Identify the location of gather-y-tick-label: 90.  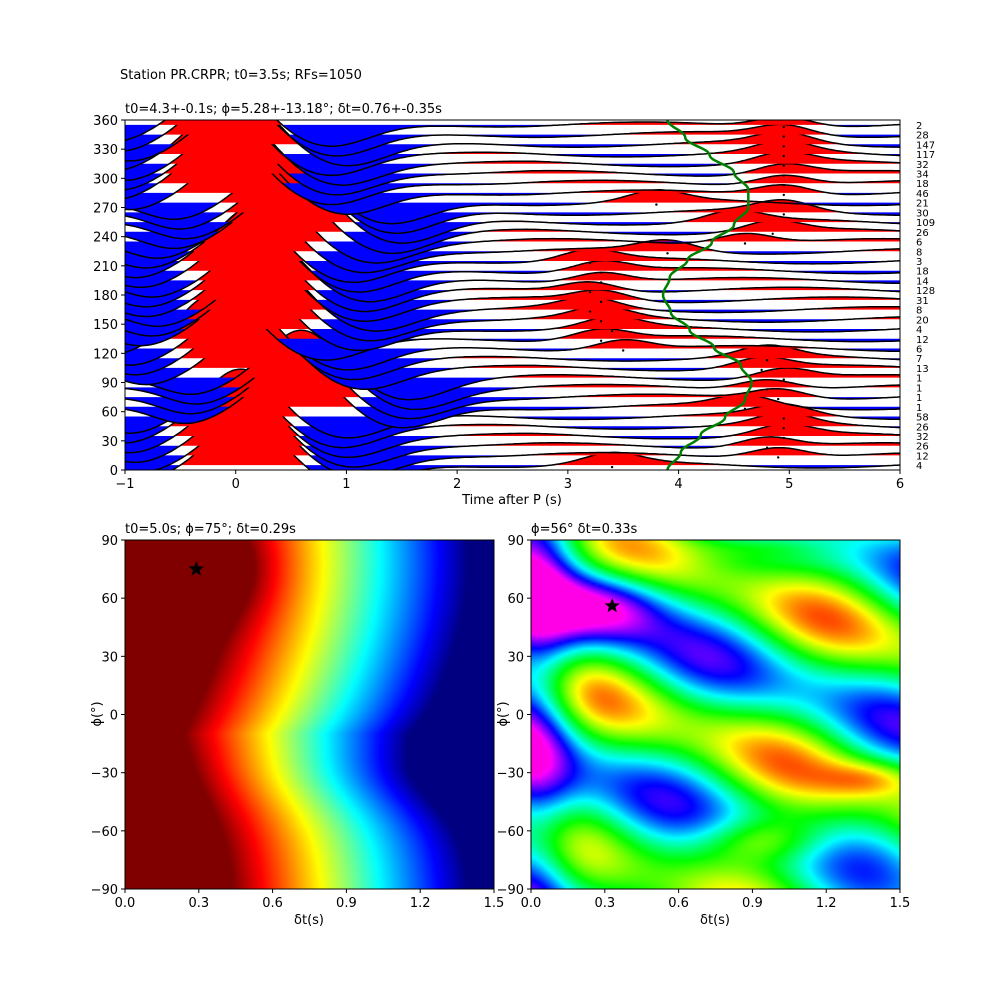
(109, 384).